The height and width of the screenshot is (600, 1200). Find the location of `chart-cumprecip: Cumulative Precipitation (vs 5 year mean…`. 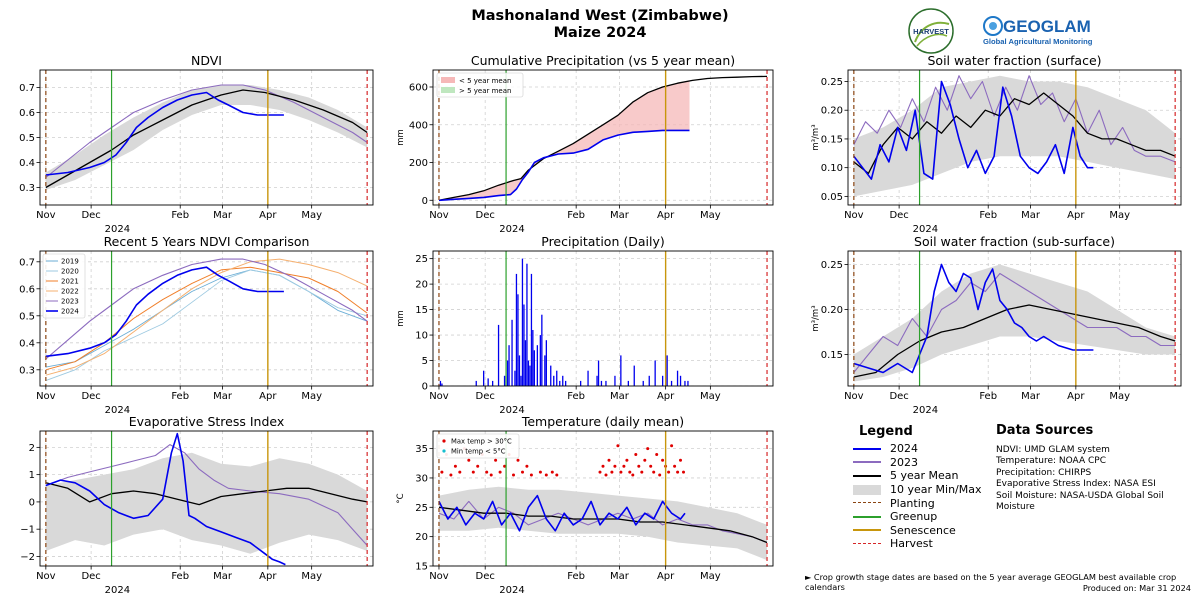

chart-cumprecip: Cumulative Precipitation (vs 5 year mean… is located at coordinates (585, 144).